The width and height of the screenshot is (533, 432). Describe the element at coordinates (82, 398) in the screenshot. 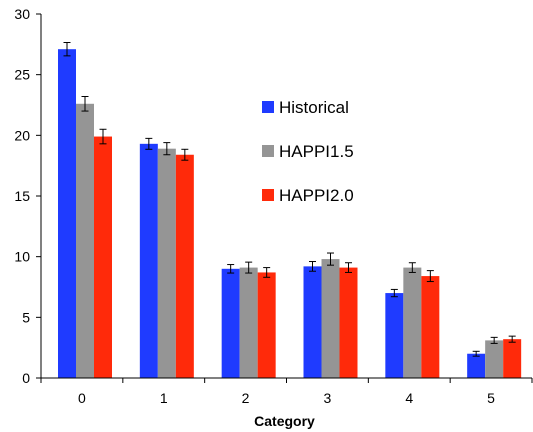

I see `x-tick-label: 0` at that location.